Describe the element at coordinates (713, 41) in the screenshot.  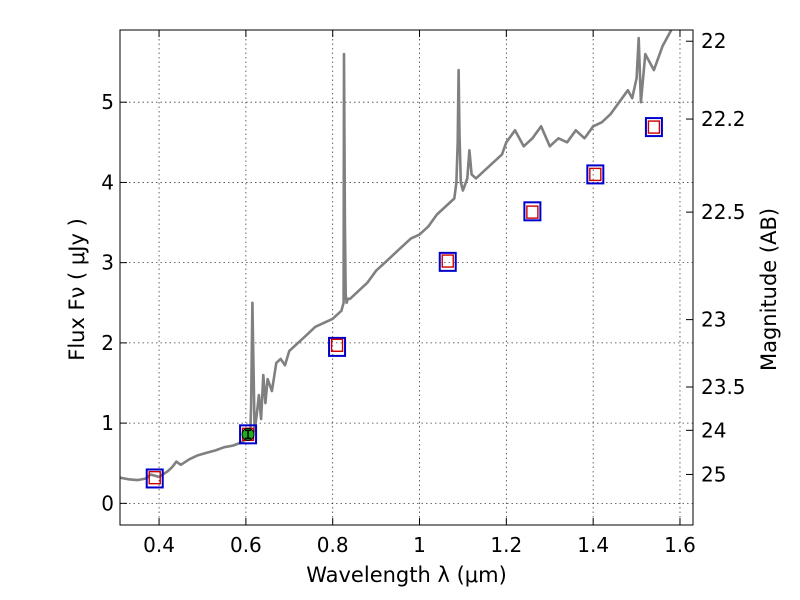
I see `y2-tick-label: 22` at that location.